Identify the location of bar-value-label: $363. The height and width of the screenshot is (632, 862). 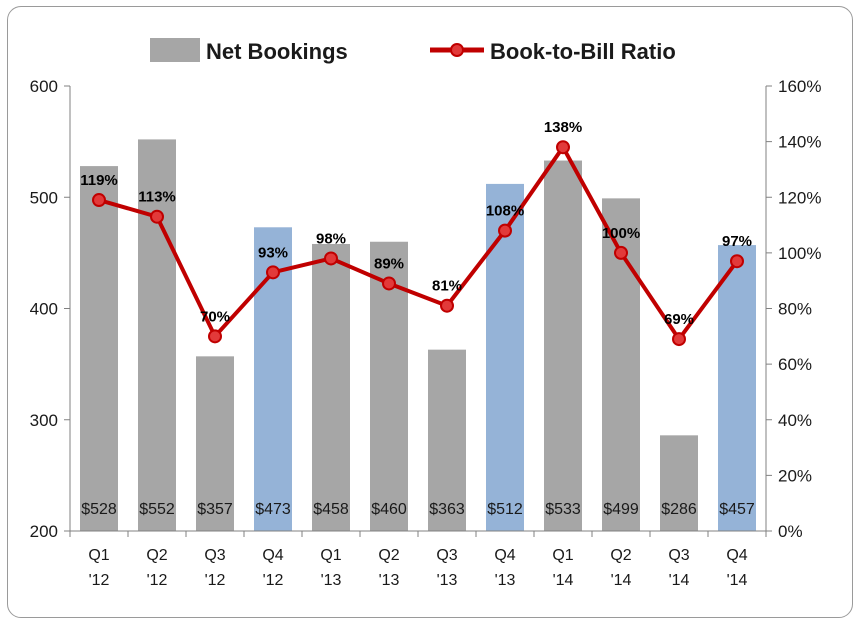
(447, 509).